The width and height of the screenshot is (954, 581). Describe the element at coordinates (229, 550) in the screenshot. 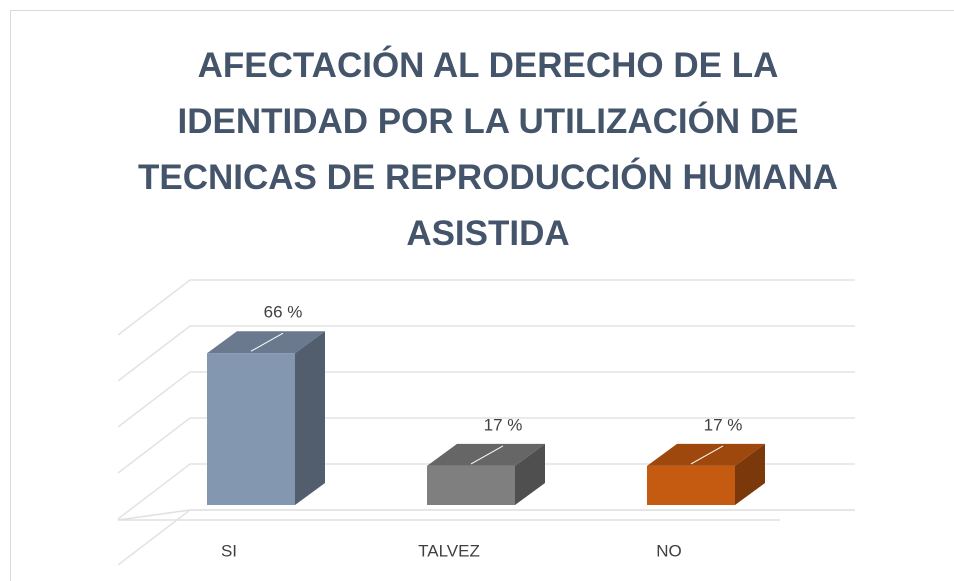

I see `x-tick-label: SI` at that location.